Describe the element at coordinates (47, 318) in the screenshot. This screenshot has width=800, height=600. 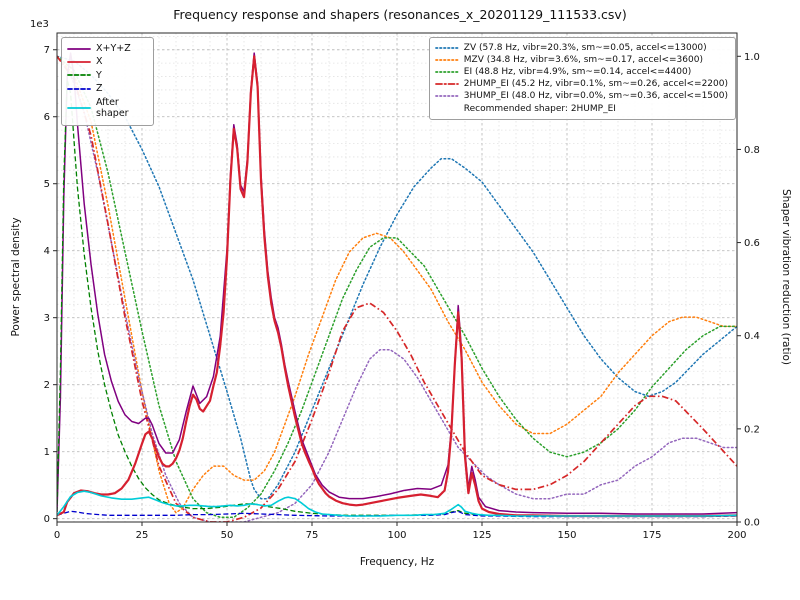
I see `y-left-tick-label: 3` at that location.